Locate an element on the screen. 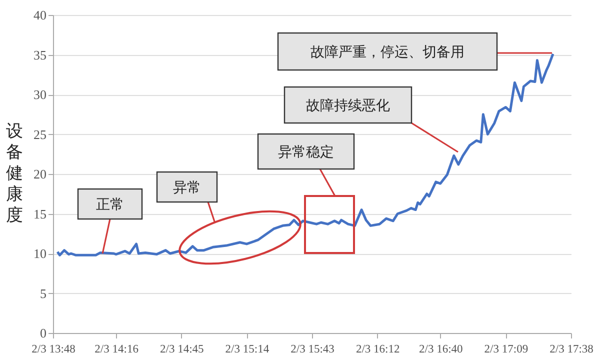 This screenshot has width=604, height=360. annotation: 故障持续恶化 is located at coordinates (348, 106).